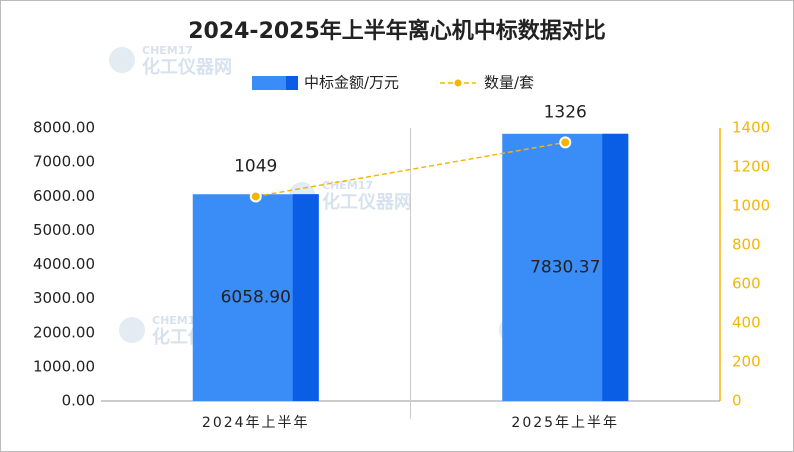 Image resolution: width=794 pixels, height=452 pixels. Describe the element at coordinates (351, 83) in the screenshot. I see `legend-label: 中标金额/万元` at that location.